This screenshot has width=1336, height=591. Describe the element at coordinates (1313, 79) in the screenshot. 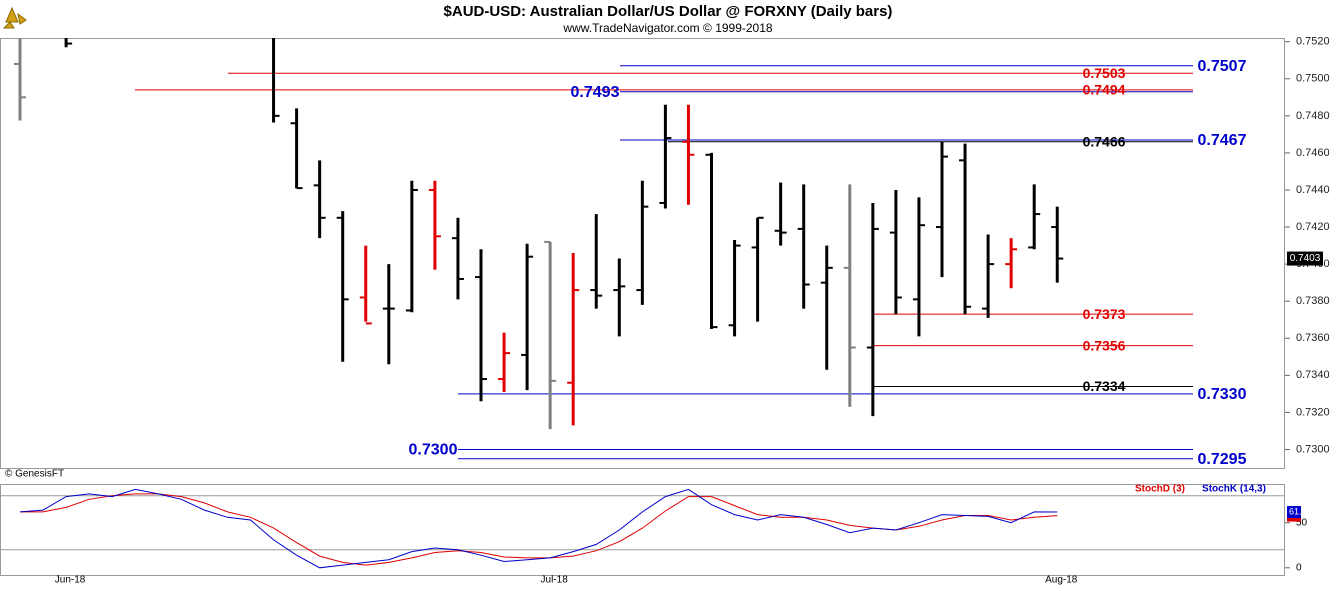

I see `y-tick-label: 0.7500` at that location.